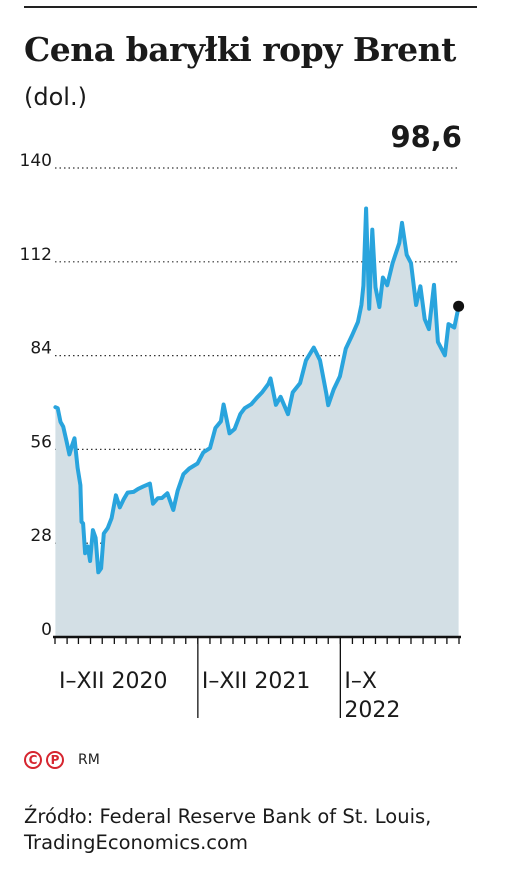  I want to click on chart-title: Cena baryłki ropy Brent, so click(240, 49).